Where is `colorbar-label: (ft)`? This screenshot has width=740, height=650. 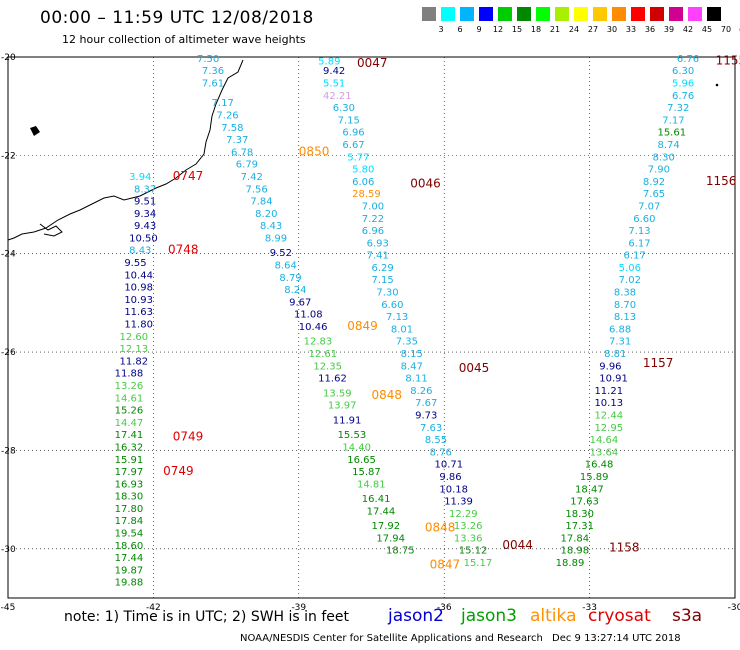 colorbar-label: (ft) is located at coordinates (738, 29).